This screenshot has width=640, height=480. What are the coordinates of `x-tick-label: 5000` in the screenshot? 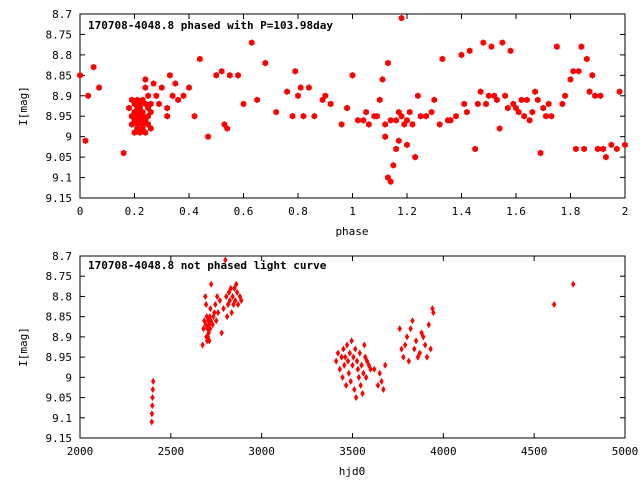 It's located at (625, 451).